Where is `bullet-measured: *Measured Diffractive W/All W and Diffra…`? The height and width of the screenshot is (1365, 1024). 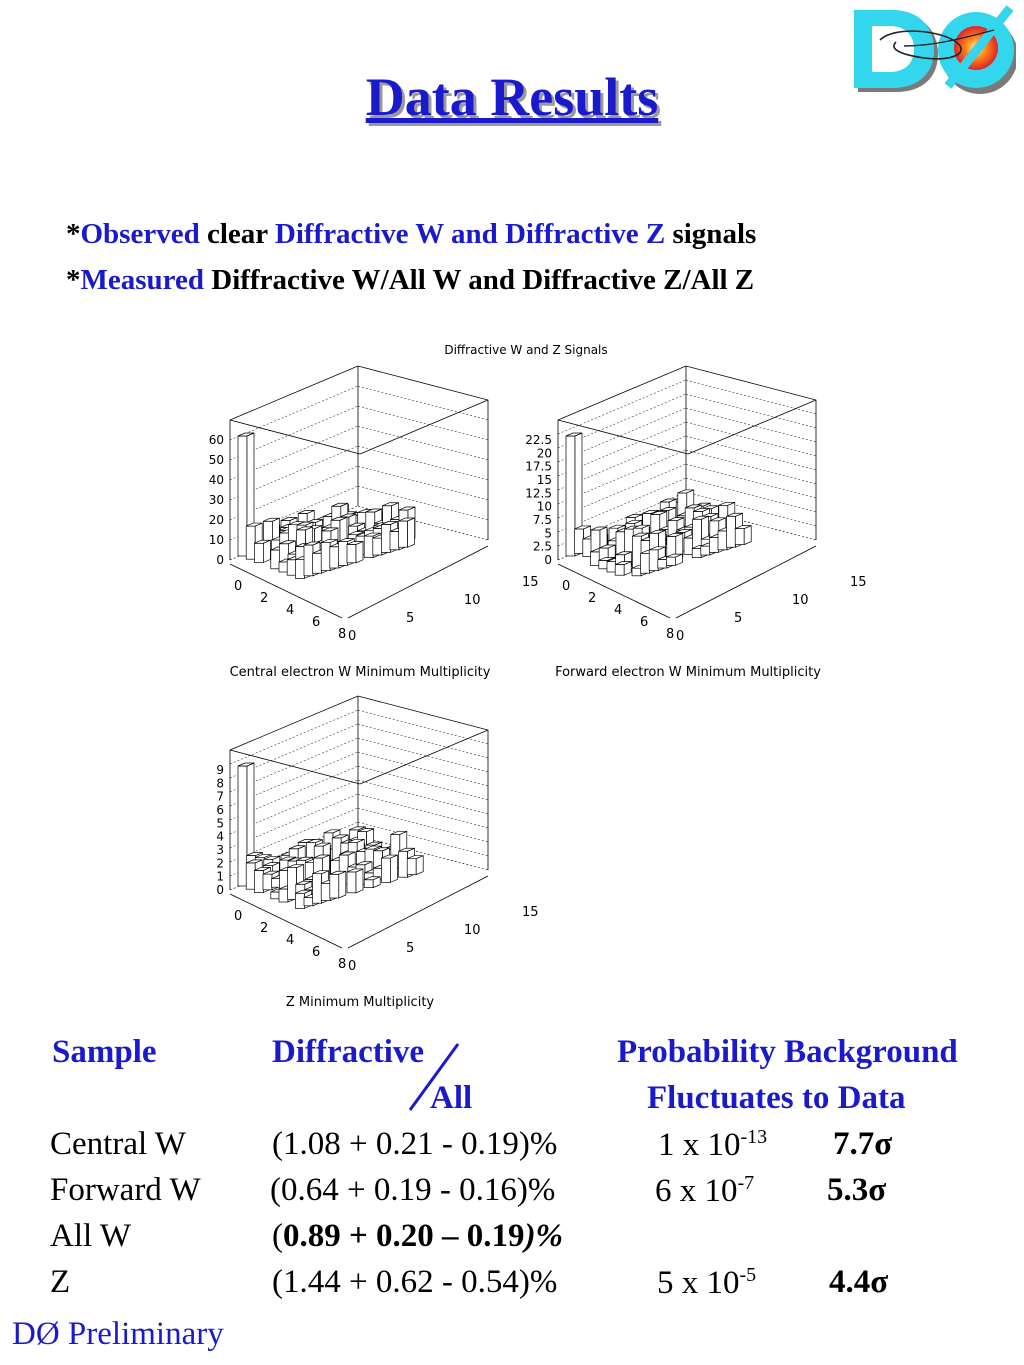 bullet-measured: *Measured Diffractive W/All W and Diffra… is located at coordinates (410, 280).